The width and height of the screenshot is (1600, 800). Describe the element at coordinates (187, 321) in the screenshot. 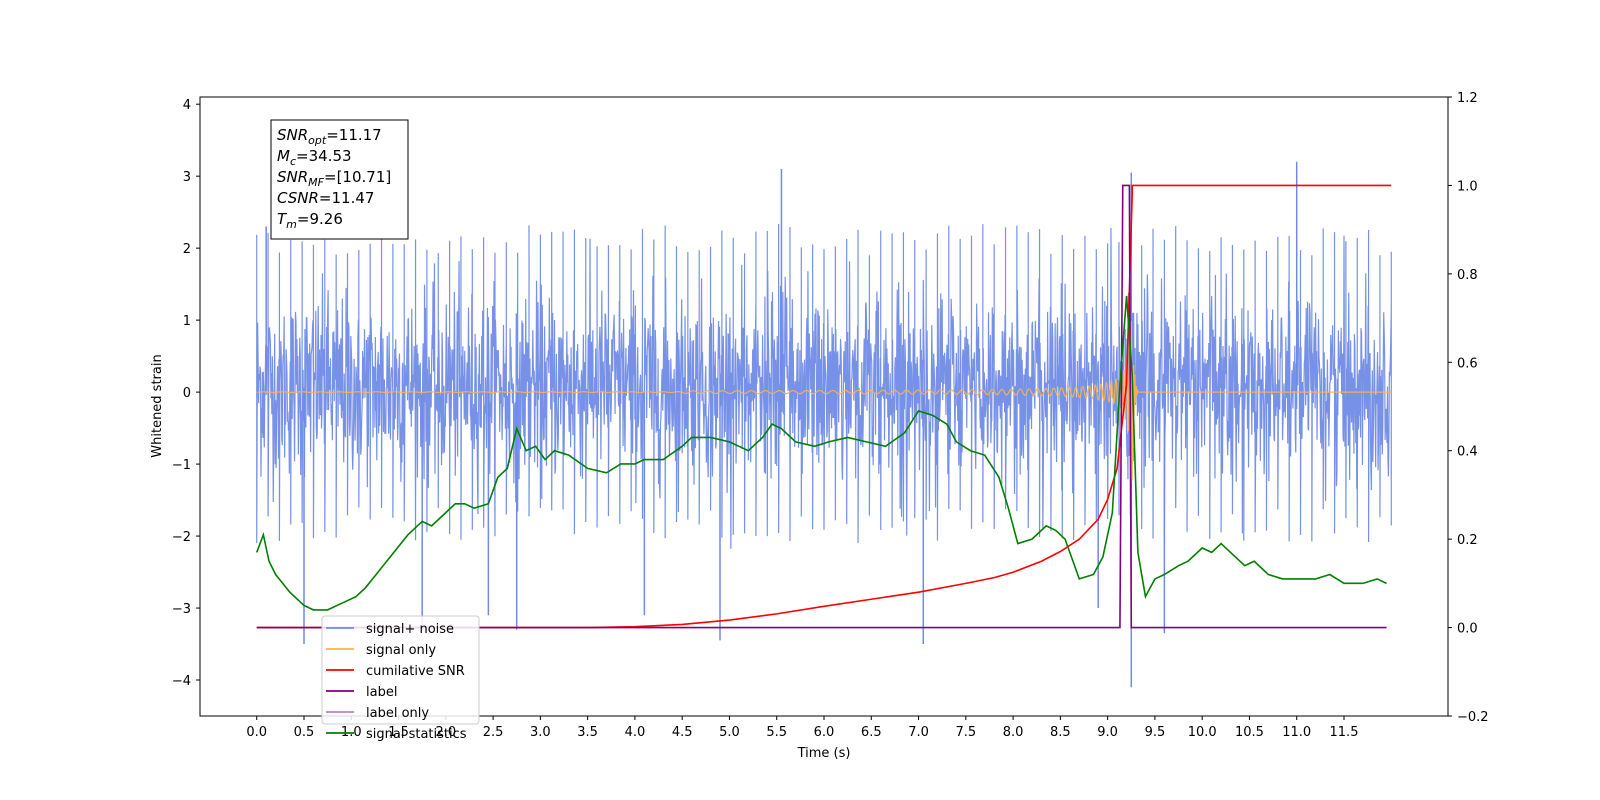

I see `y-tick-label-left: 1` at that location.